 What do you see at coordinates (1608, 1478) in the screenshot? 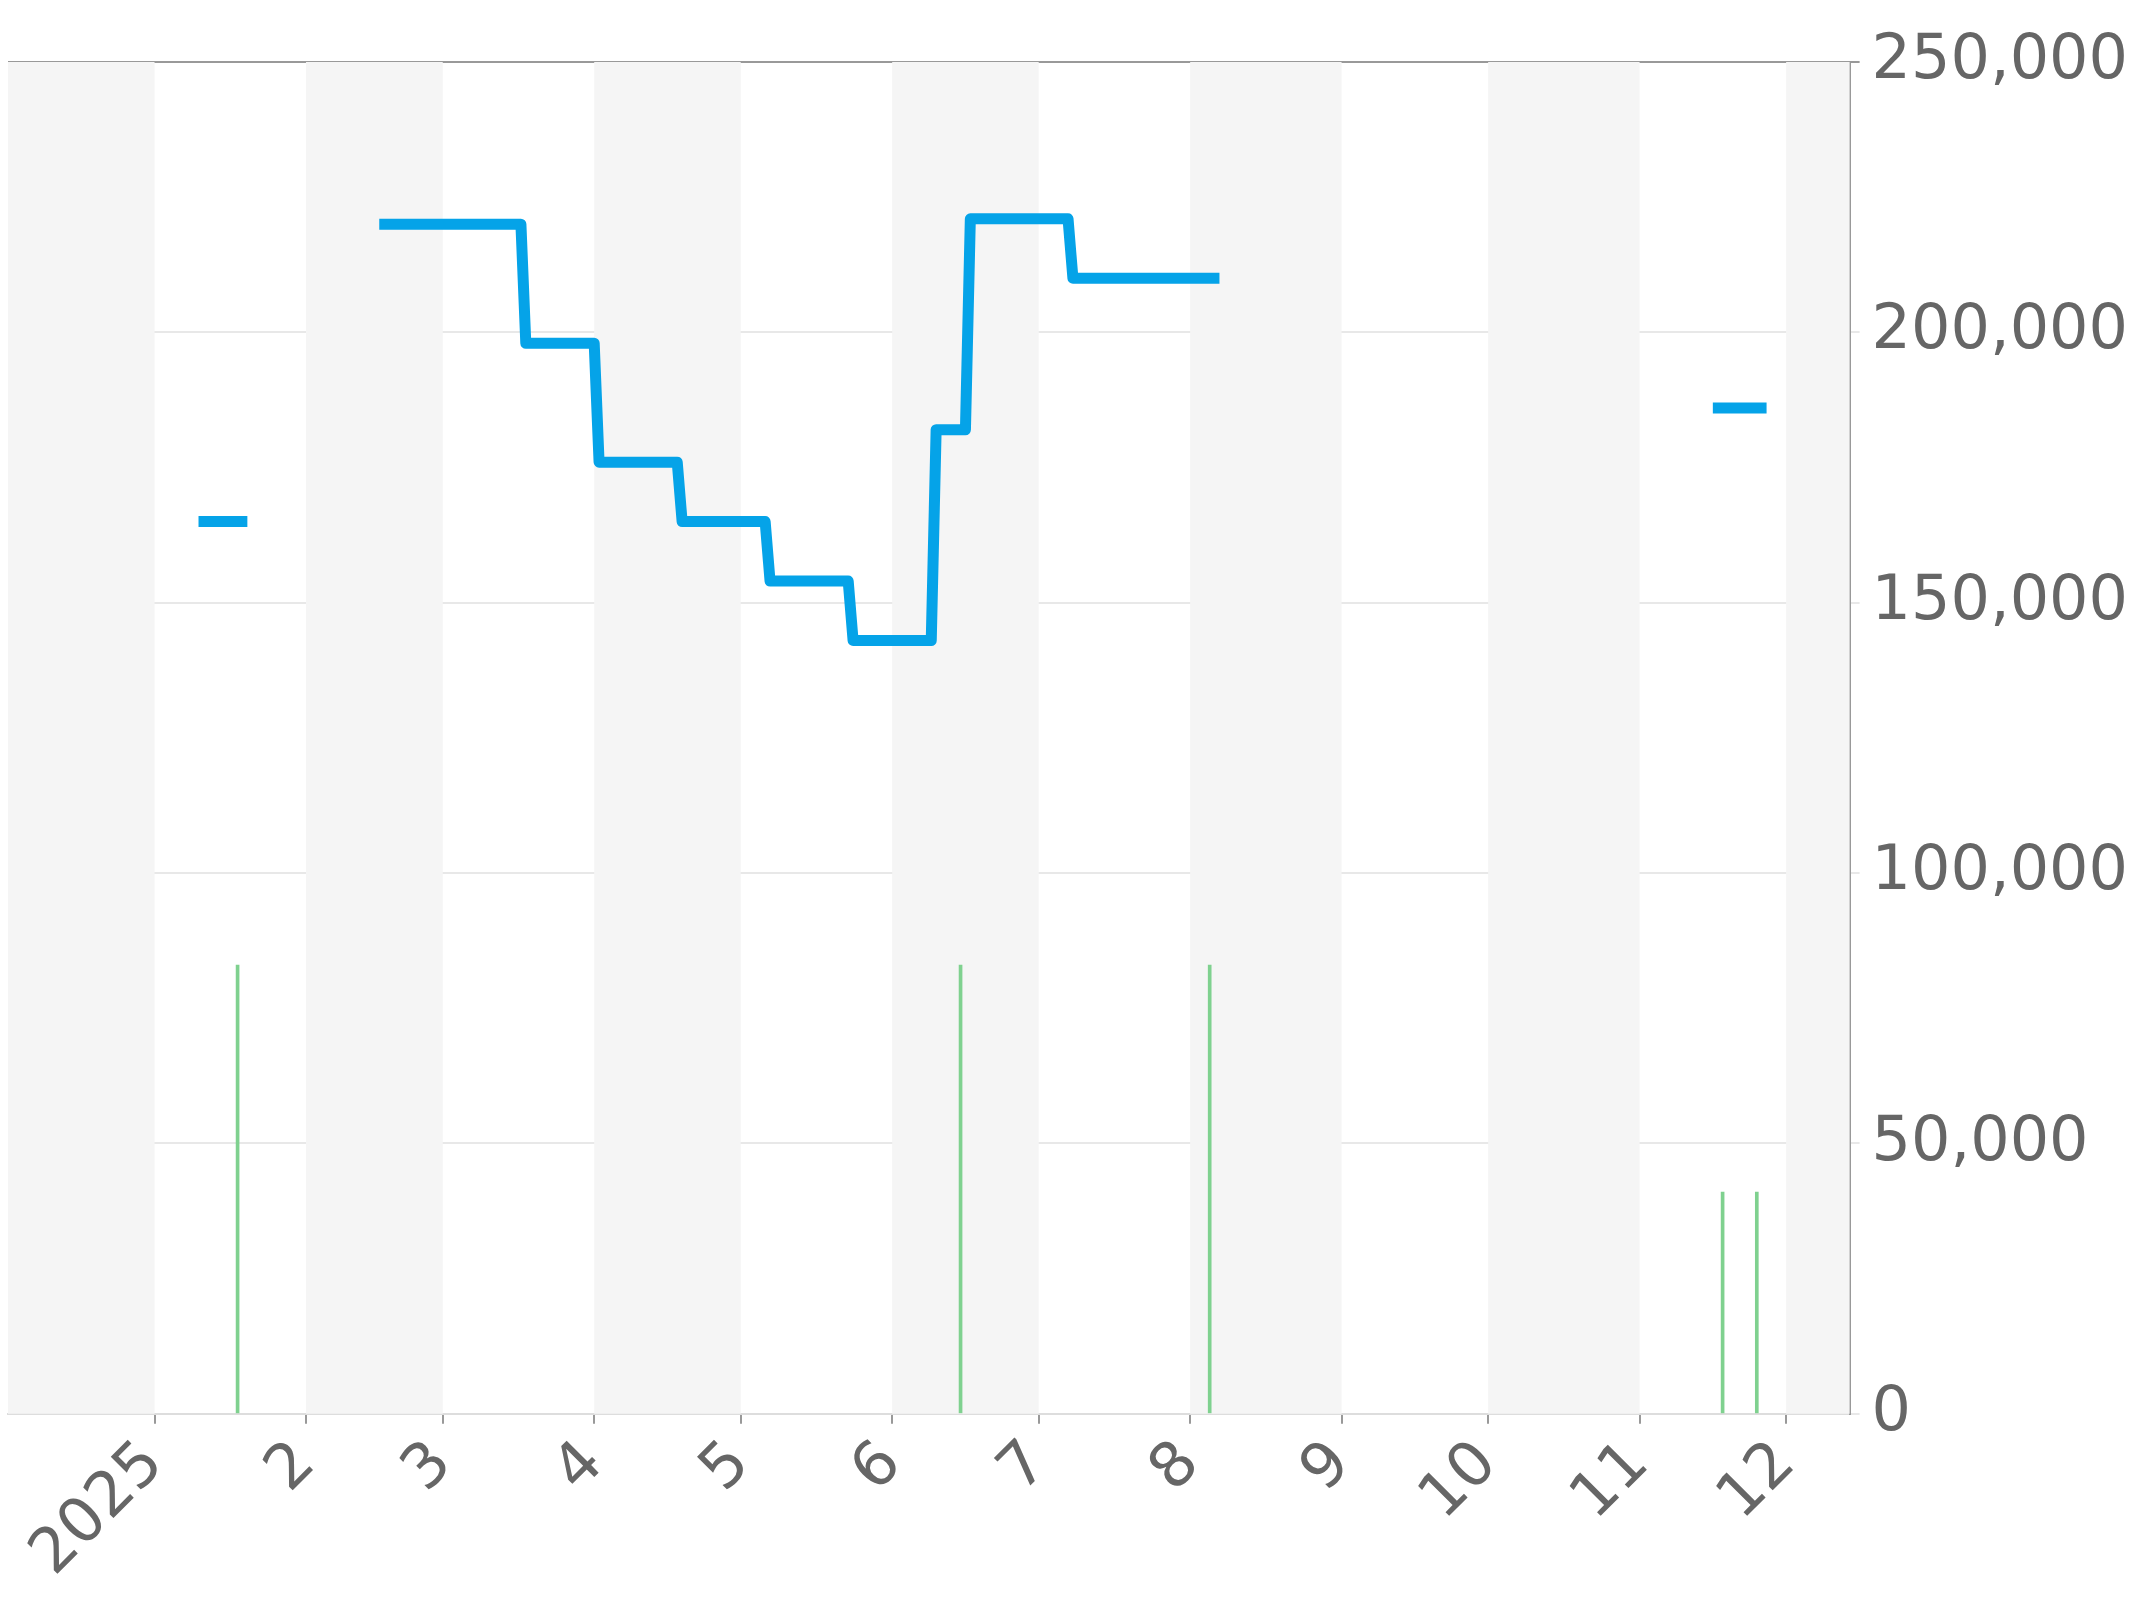
I see `x-tick-label: 11` at bounding box center [1608, 1478].